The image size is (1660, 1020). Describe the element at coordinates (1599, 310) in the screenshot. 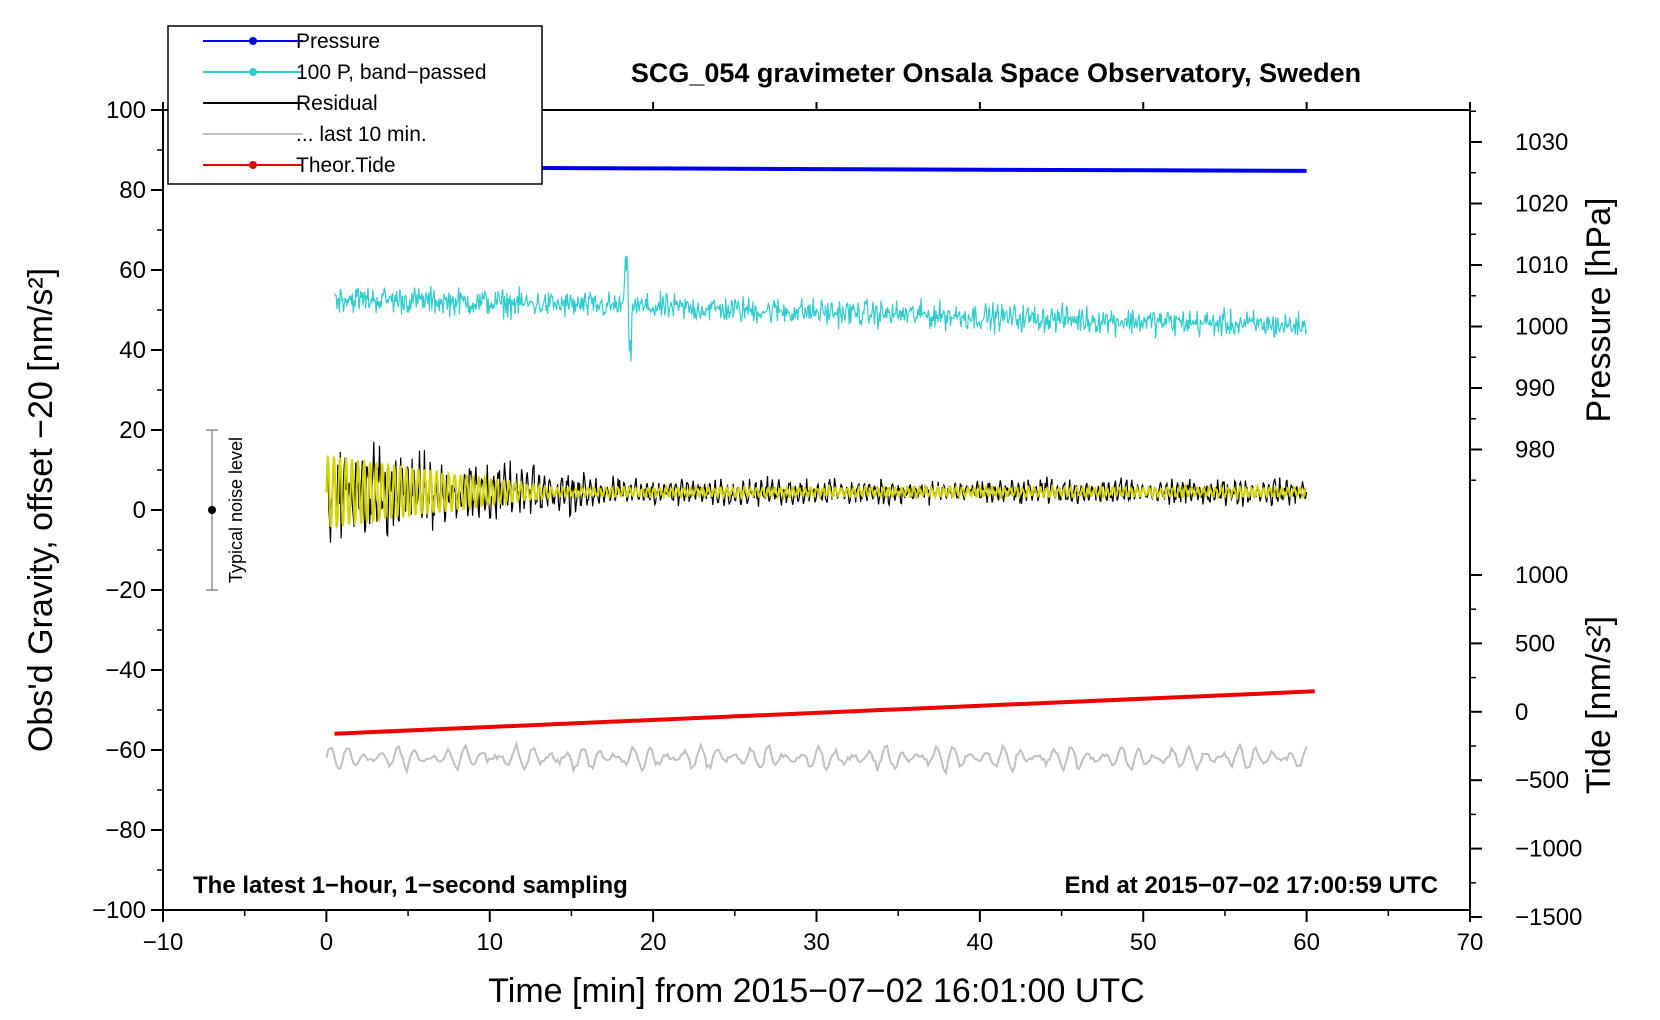

I see `y-axis-title-pressure: Pressure [hPa]` at that location.